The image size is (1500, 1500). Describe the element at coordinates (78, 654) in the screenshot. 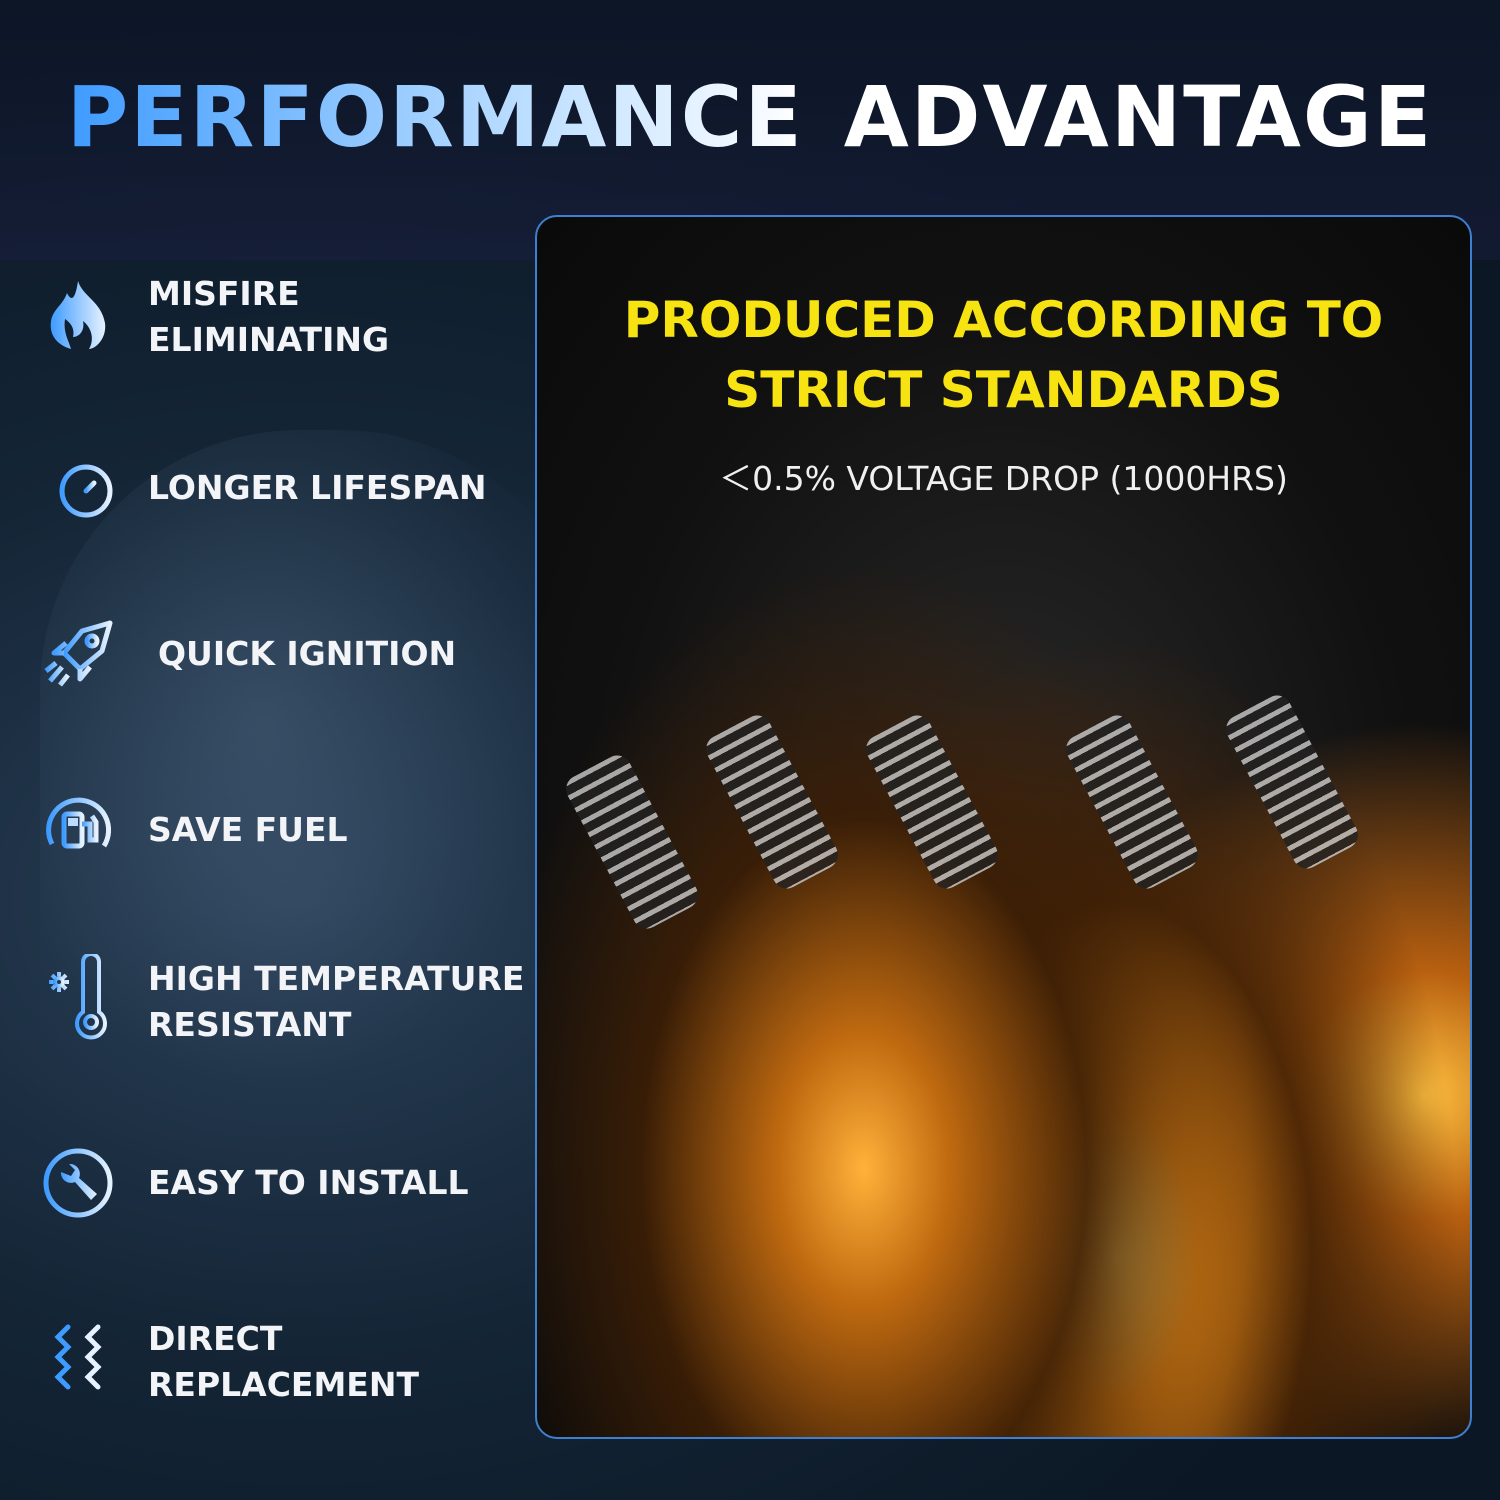

I see `rocket-icon` at that location.